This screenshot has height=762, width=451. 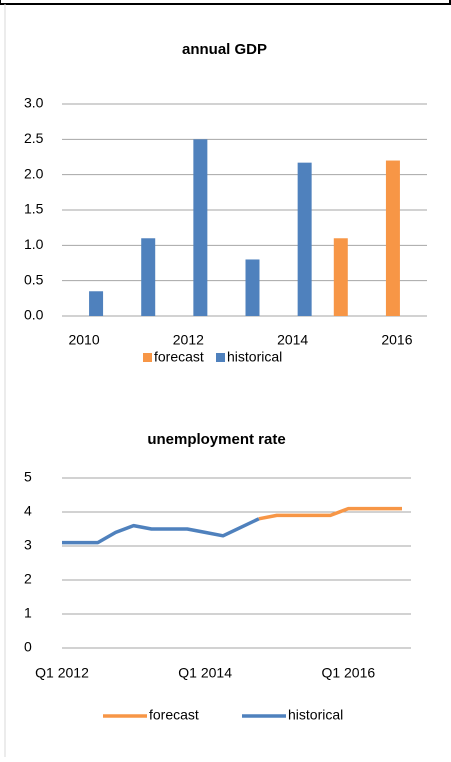 I want to click on y-tick-label: 2.5, so click(x=34, y=138).